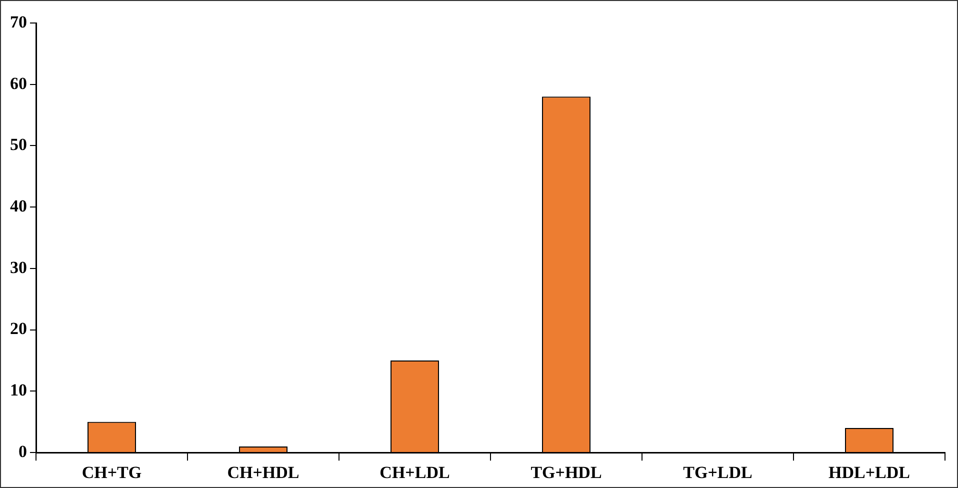 This screenshot has width=958, height=488. I want to click on y-tick-label: 50, so click(18, 144).